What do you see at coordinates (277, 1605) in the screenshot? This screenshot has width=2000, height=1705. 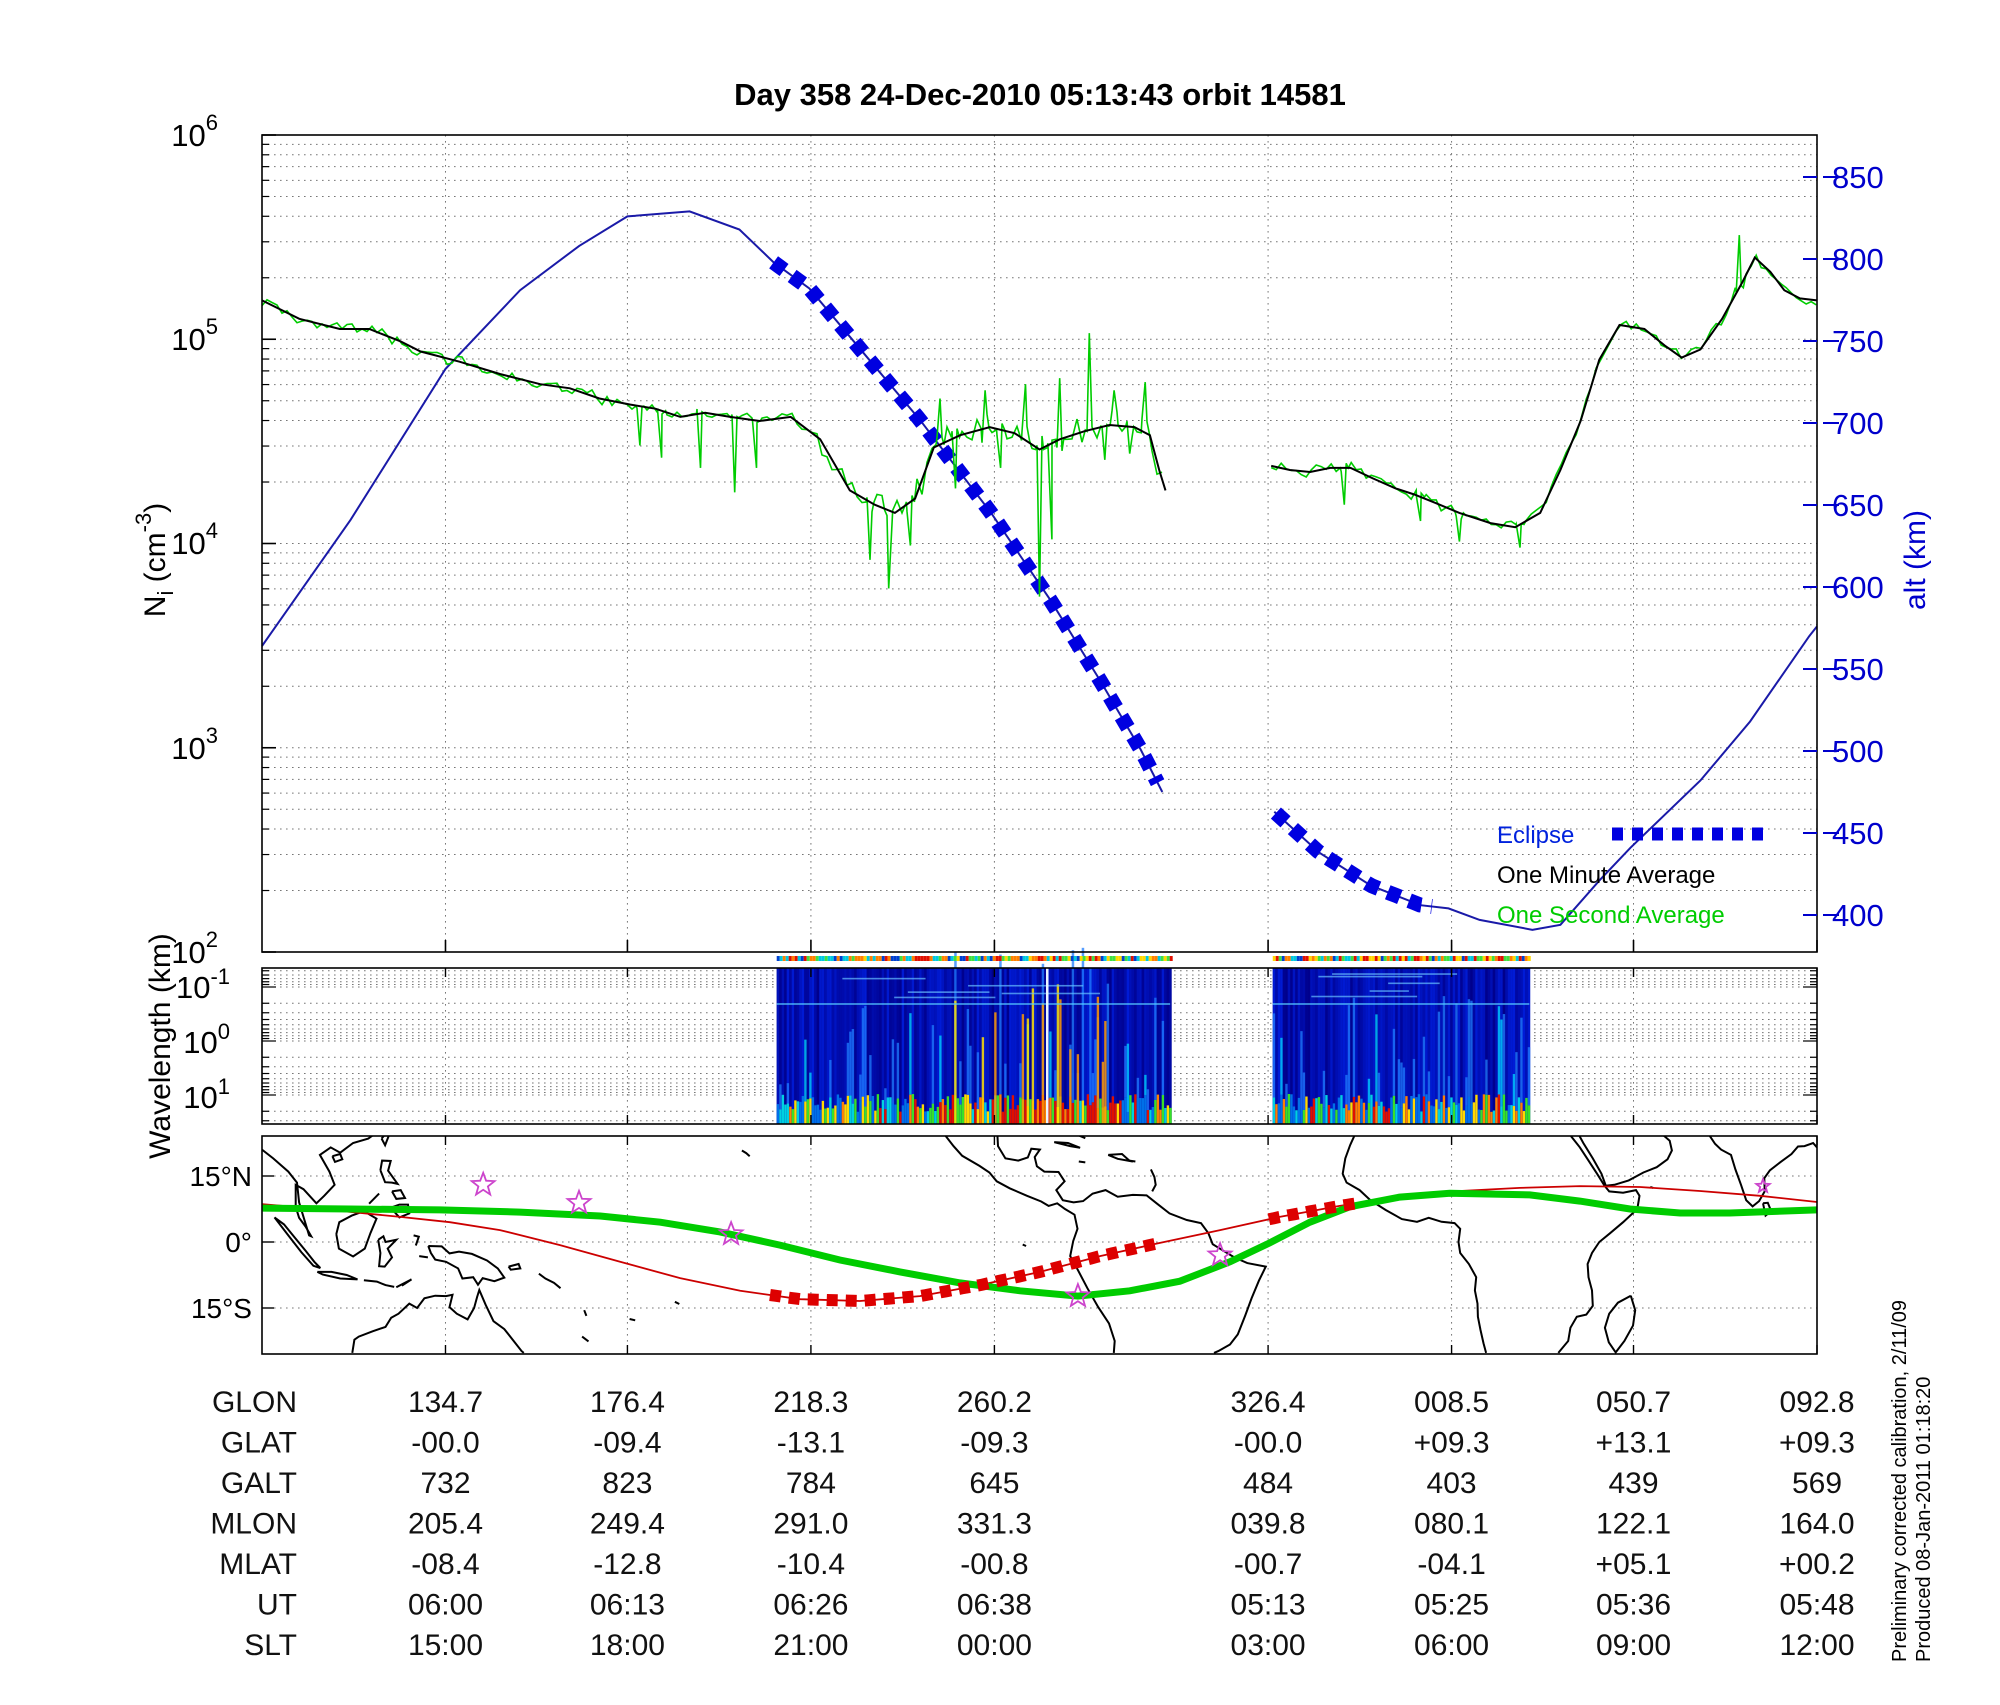 I see `table-row-label-ut: UT` at bounding box center [277, 1605].